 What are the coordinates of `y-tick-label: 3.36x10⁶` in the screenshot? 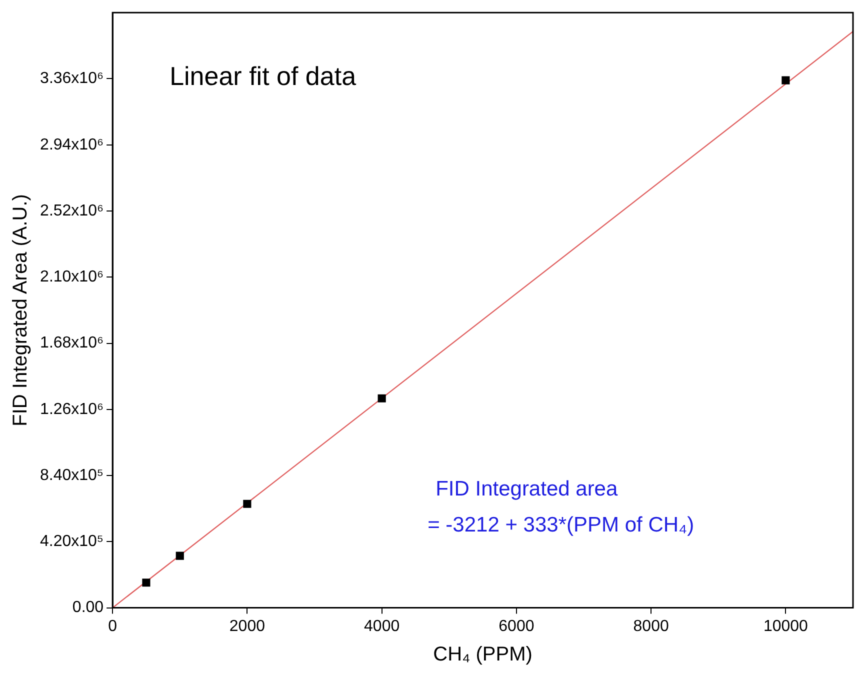 It's located at (72, 79).